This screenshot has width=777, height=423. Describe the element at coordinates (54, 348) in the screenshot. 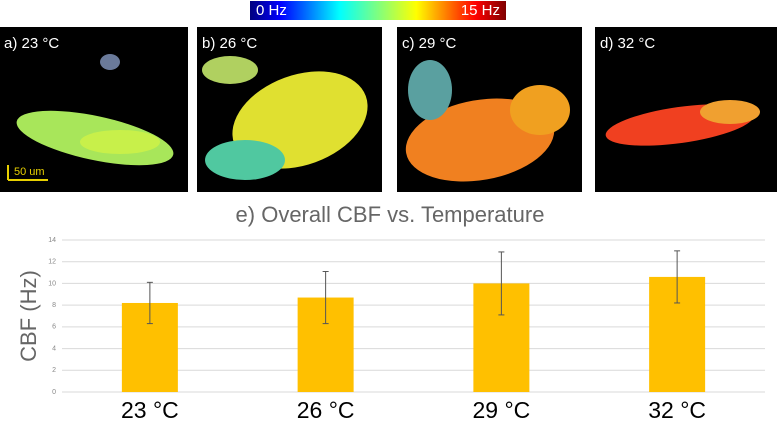

I see `y-tick-label: 4` at that location.